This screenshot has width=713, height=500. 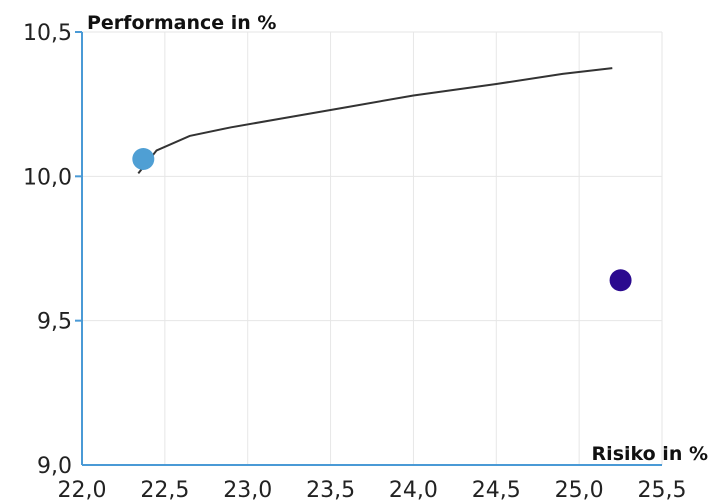 I want to click on x-tick-label: 22,5, so click(x=164, y=489).